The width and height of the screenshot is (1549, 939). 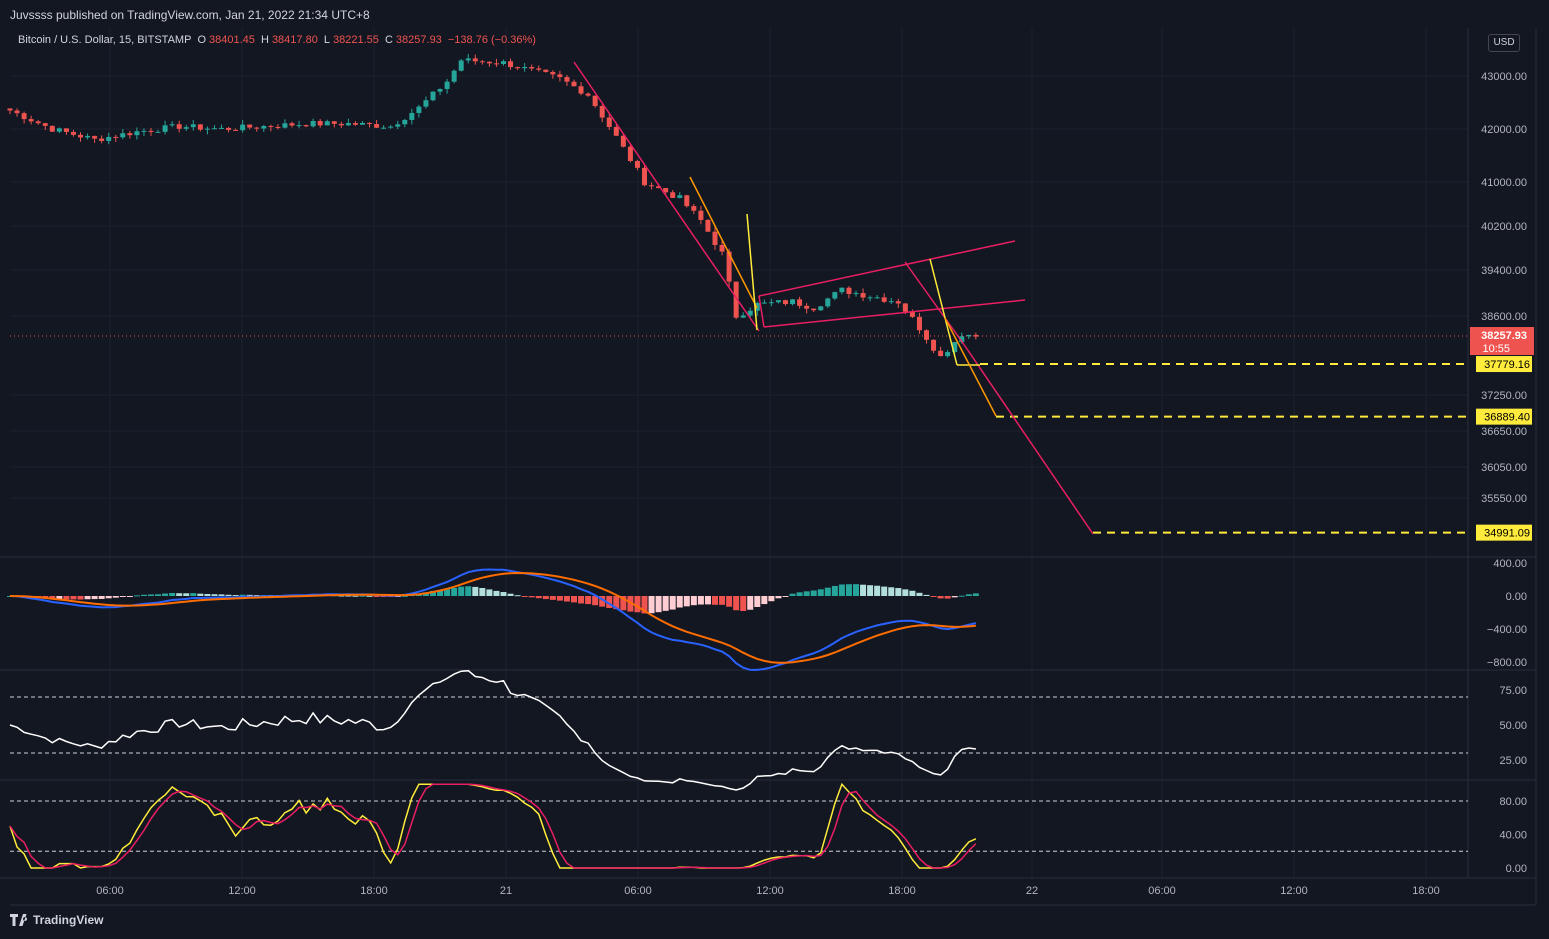 I want to click on symbol-title: Bitcoin / U.S. Dollar, 15, BITSTAMP, so click(x=105, y=40).